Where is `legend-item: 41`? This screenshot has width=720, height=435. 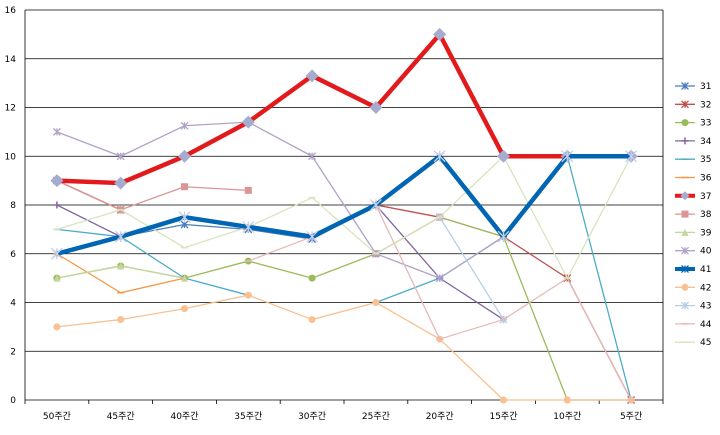 legend-item: 41 is located at coordinates (693, 270).